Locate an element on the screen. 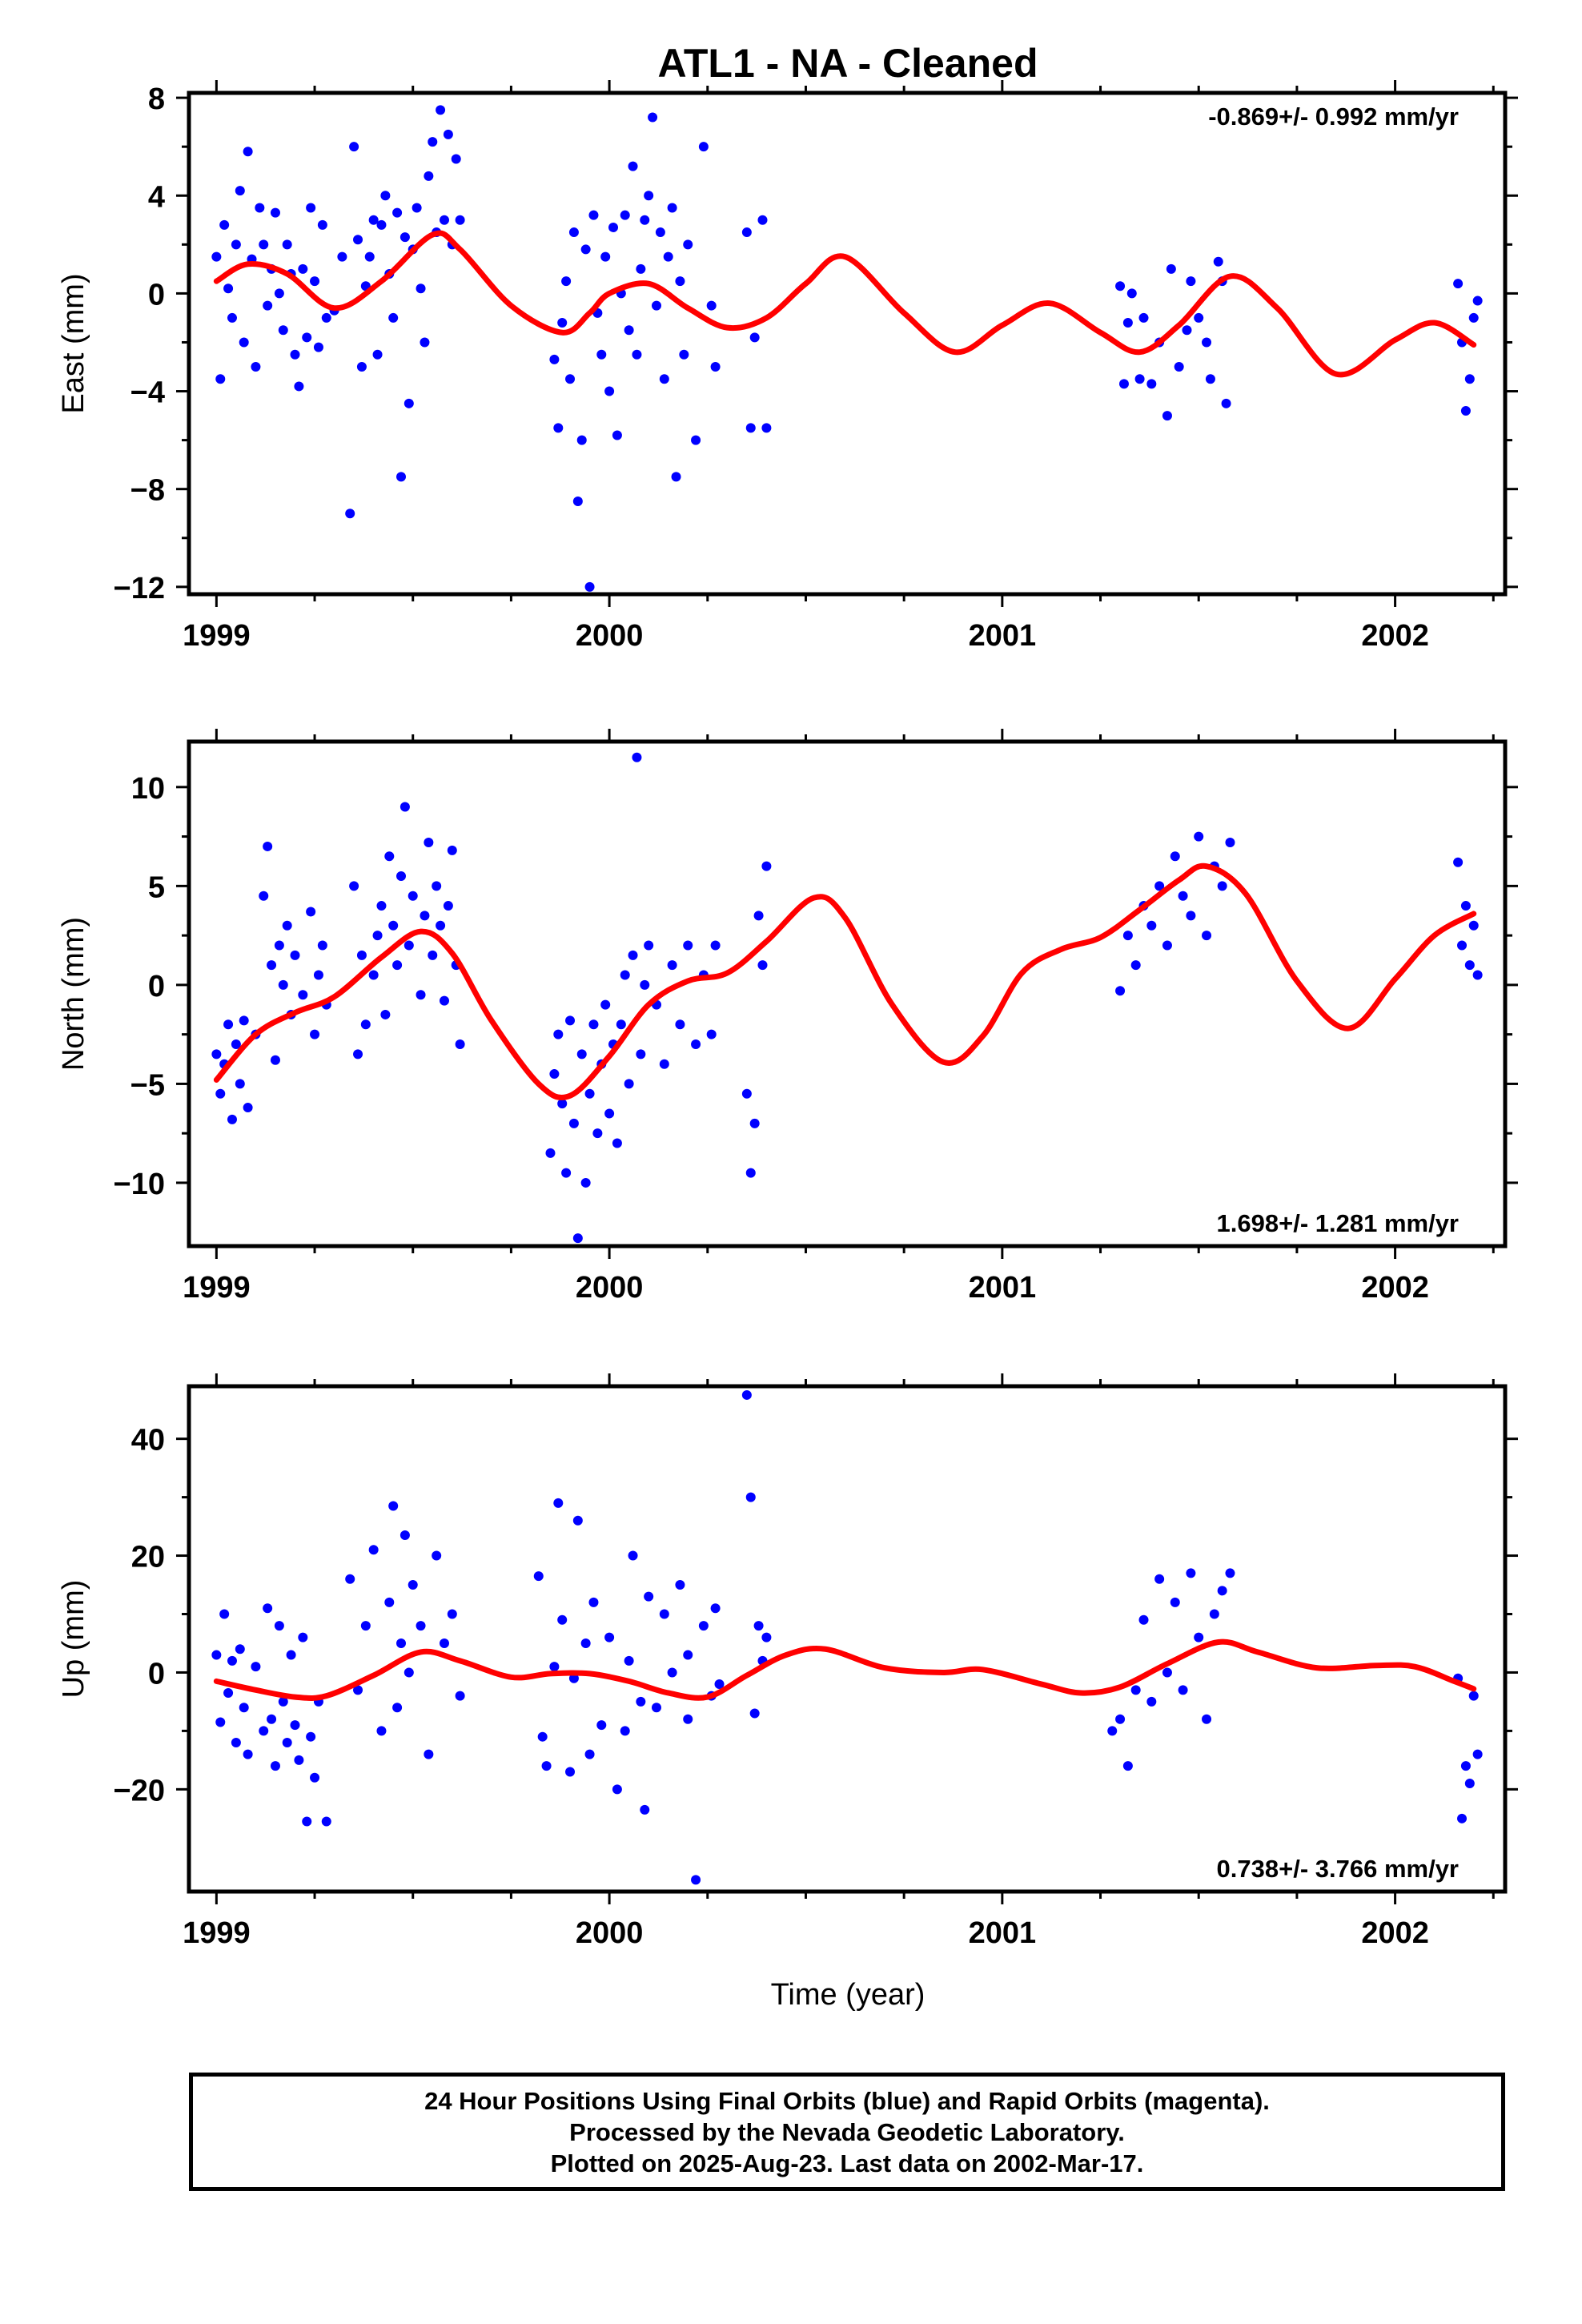 The width and height of the screenshot is (1582, 2324). y-tick-label: 5 is located at coordinates (156, 887).